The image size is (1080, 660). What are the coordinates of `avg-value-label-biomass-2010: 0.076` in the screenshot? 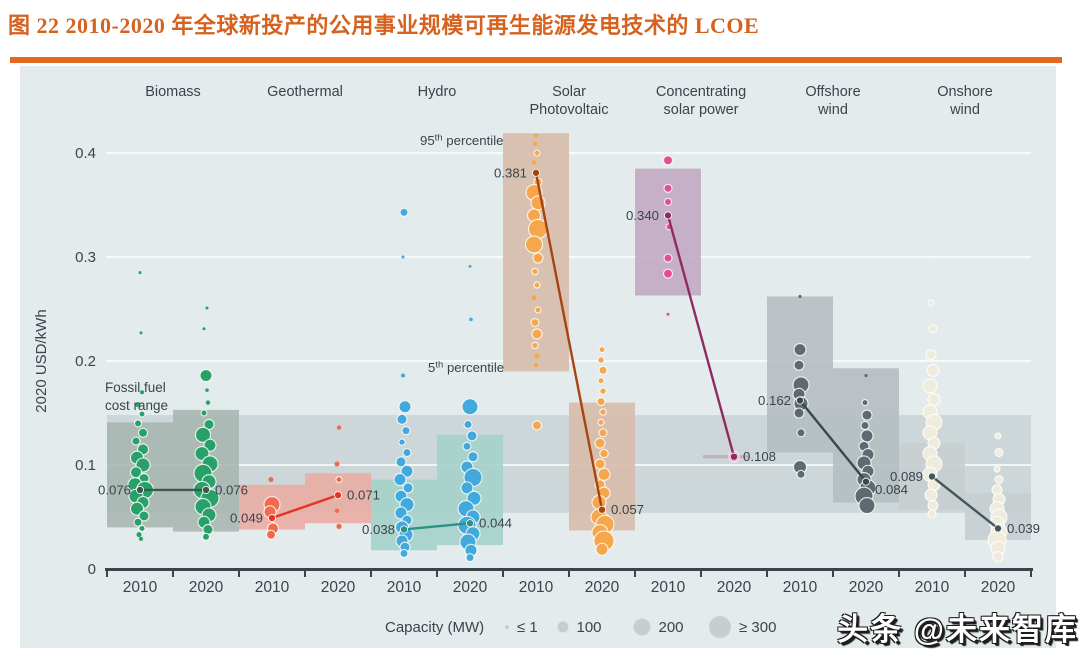 It's located at (114, 489).